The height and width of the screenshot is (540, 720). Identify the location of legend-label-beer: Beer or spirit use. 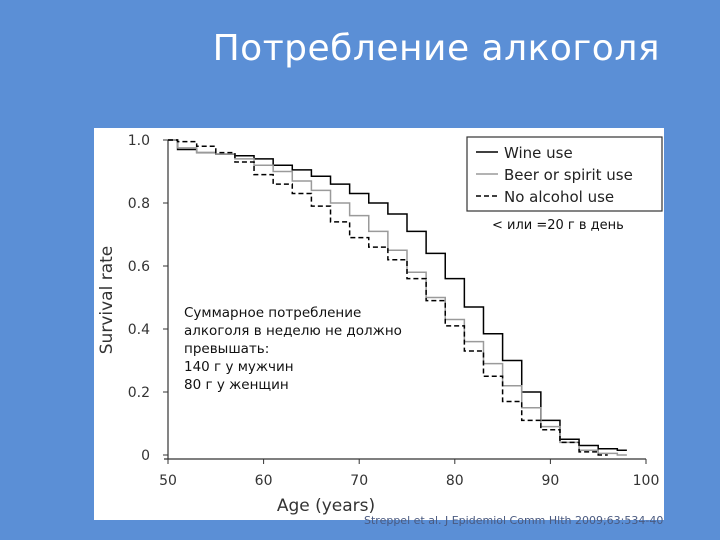
(568, 175).